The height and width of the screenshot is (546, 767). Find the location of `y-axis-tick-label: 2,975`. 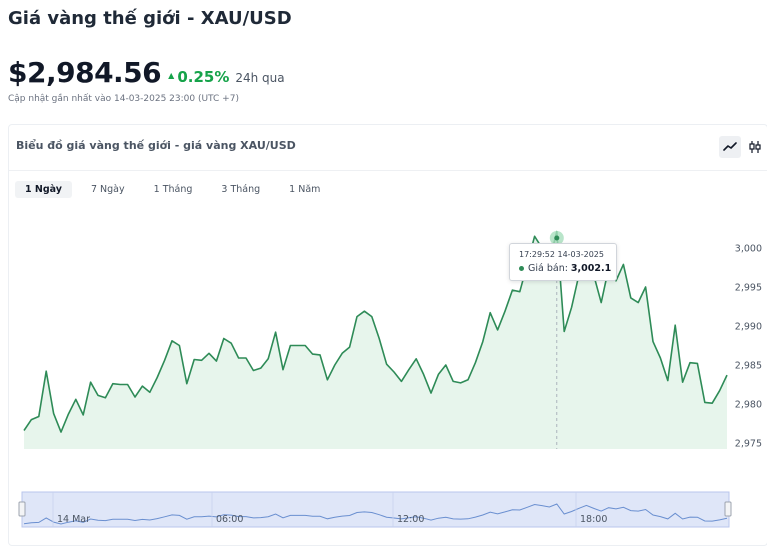

y-axis-tick-label: 2,975 is located at coordinates (748, 444).